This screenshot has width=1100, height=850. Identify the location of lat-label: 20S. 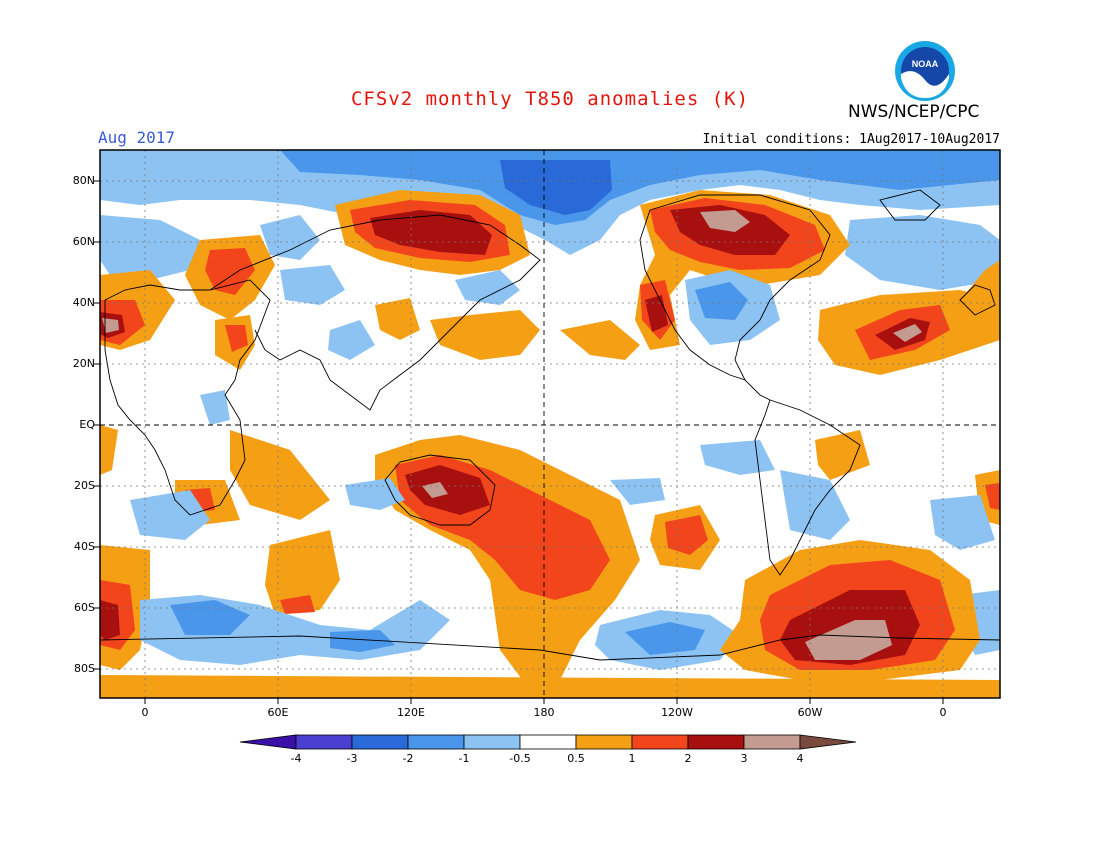
(84, 485).